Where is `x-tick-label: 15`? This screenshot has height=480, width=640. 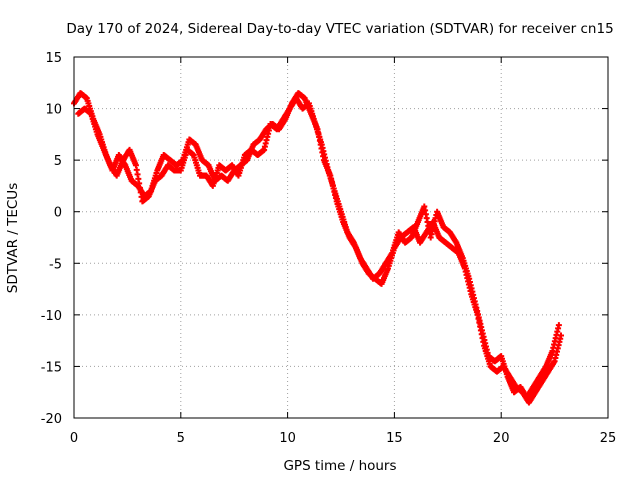 x-tick-label: 15 is located at coordinates (394, 438).